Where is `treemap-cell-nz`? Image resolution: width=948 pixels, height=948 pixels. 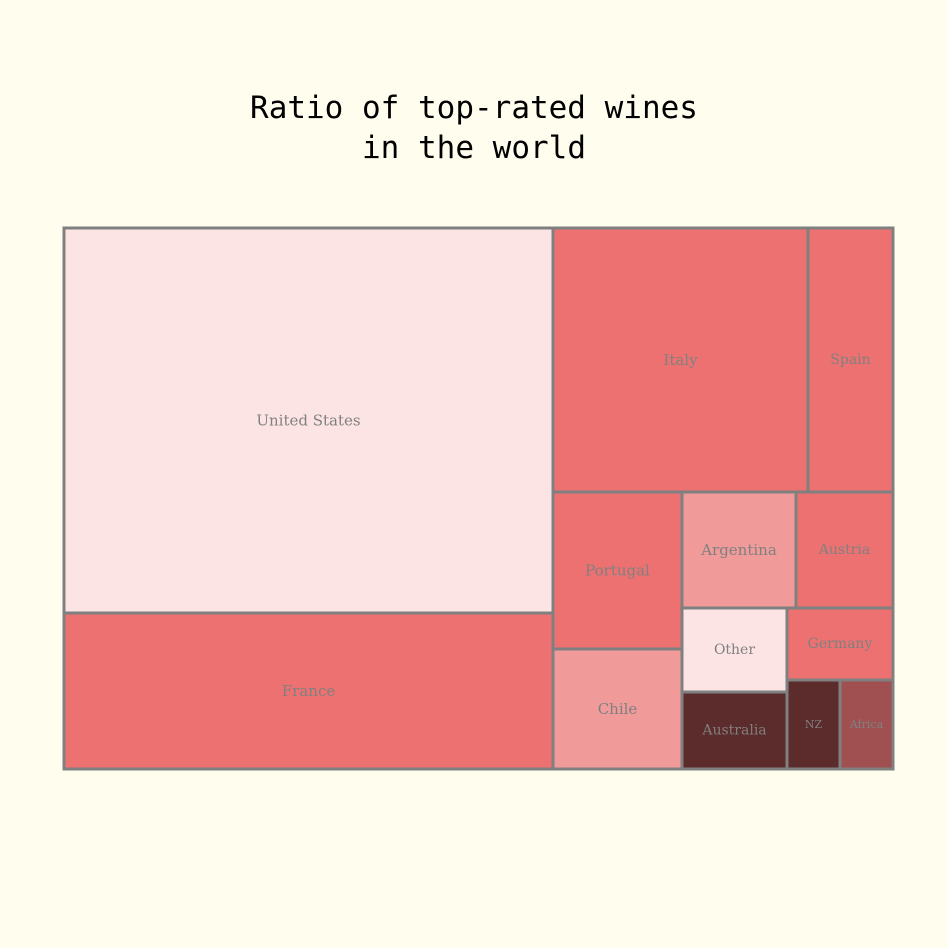 treemap-cell-nz is located at coordinates (813, 724).